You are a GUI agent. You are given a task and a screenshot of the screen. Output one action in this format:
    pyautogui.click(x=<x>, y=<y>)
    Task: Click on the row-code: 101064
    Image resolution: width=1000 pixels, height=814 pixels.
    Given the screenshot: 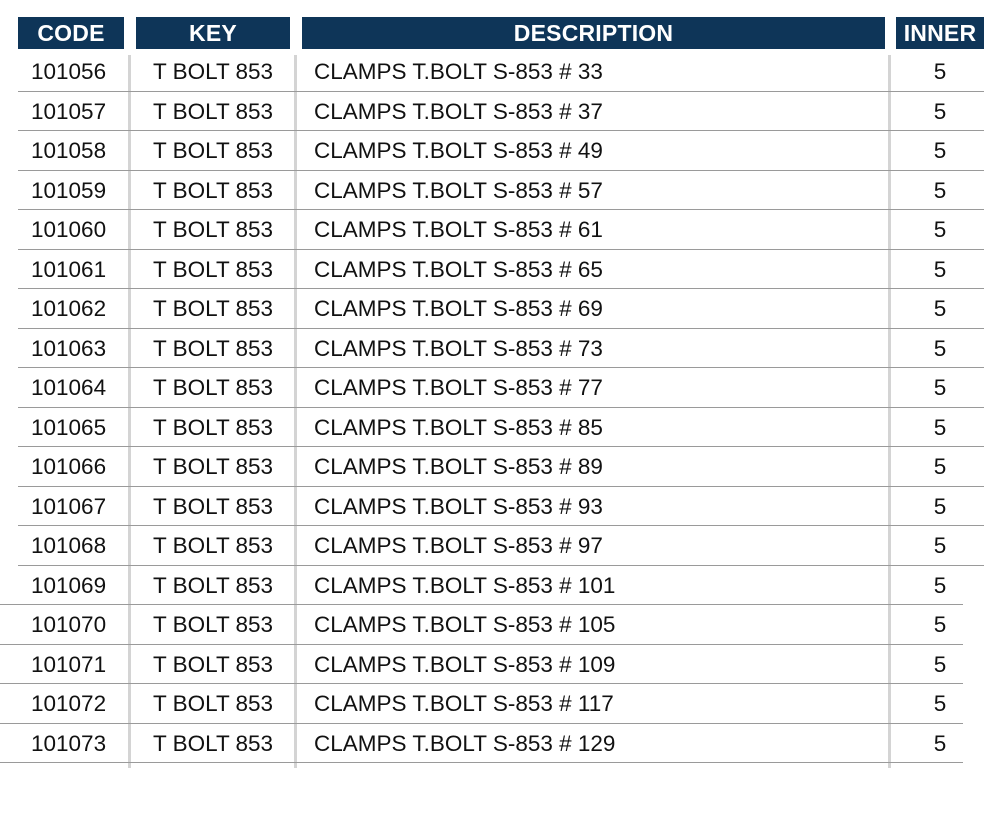 What is the action you would take?
    pyautogui.click(x=69, y=387)
    